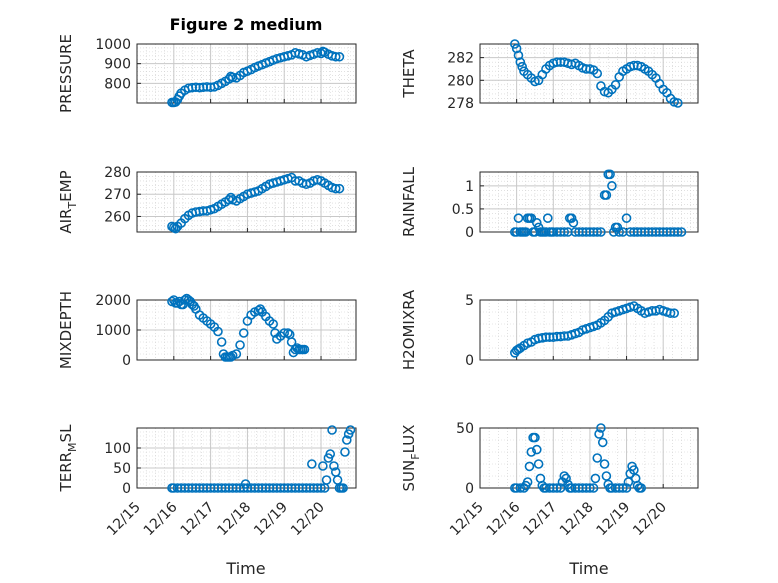 The height and width of the screenshot is (583, 778). What do you see at coordinates (465, 429) in the screenshot?
I see `y-tick-label: 50` at bounding box center [465, 429].